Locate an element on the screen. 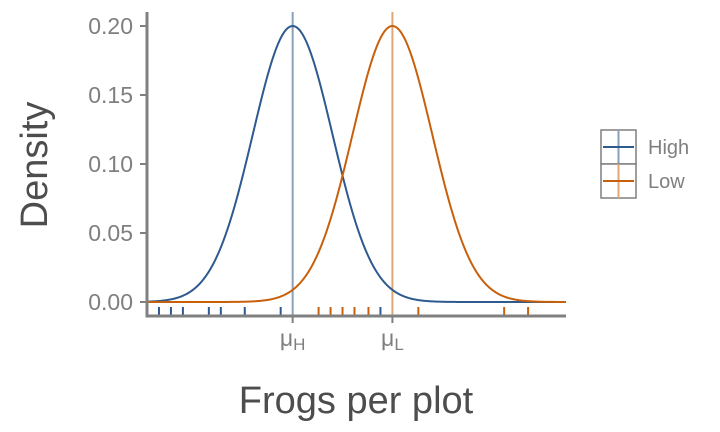 The height and width of the screenshot is (432, 720). y-tick-label: 0.00 is located at coordinates (110, 302).